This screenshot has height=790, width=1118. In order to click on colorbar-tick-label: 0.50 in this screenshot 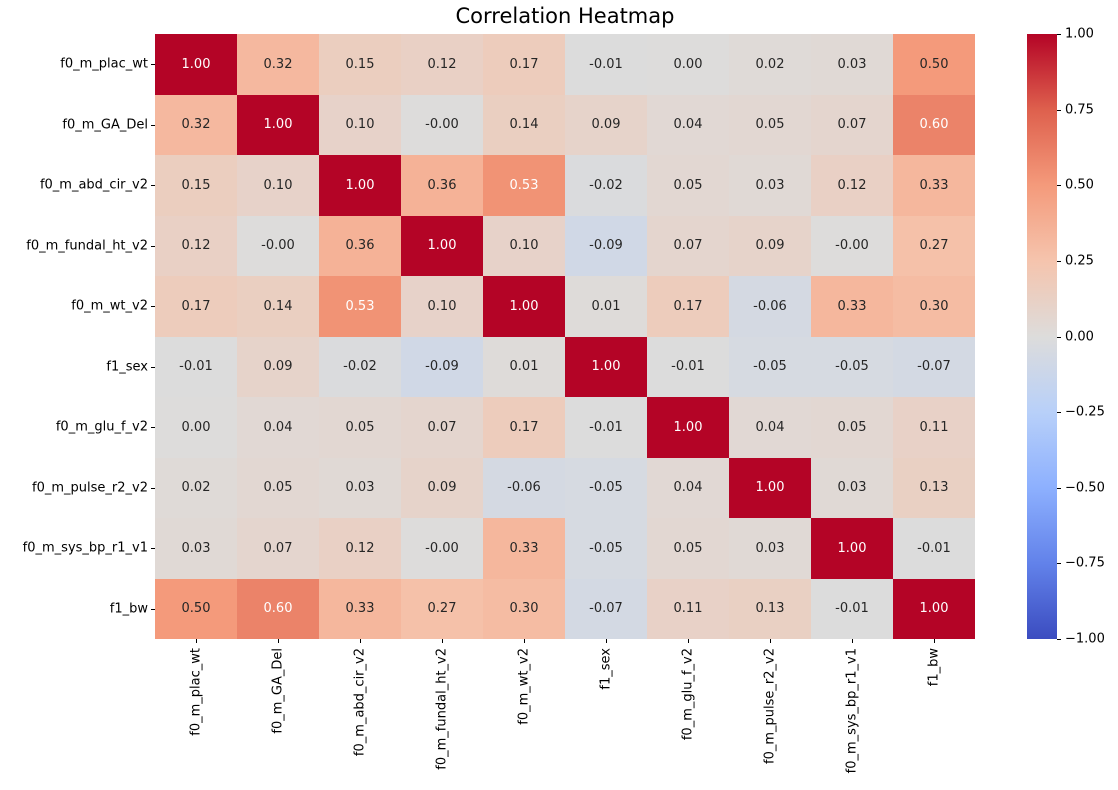, I will do `click(1079, 185)`.